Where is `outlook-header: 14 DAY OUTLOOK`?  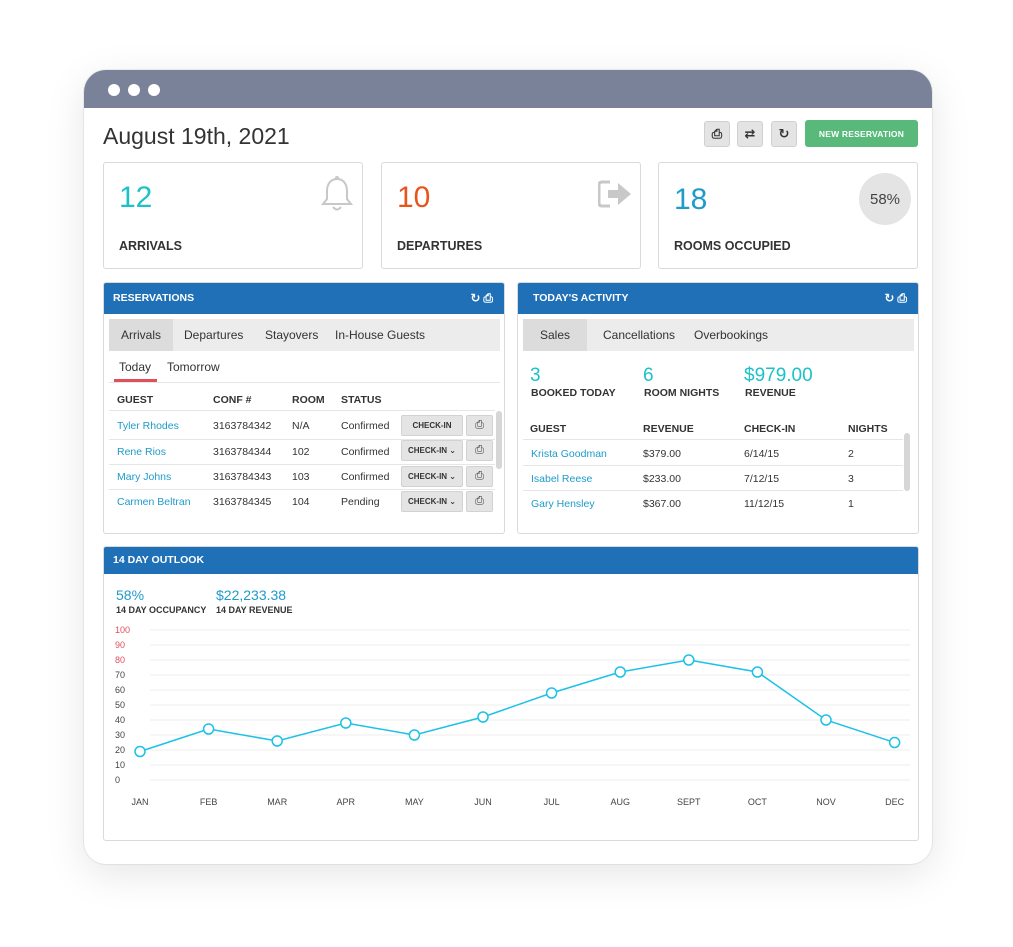
outlook-header: 14 DAY OUTLOOK is located at coordinates (511, 560).